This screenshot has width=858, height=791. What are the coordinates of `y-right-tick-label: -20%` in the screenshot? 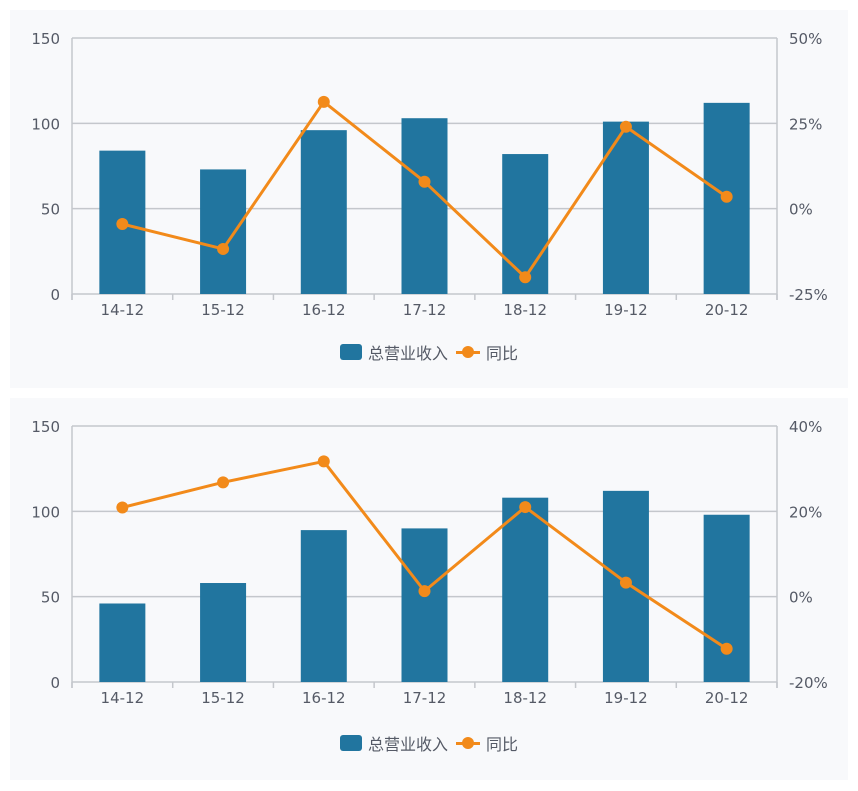 It's located at (808, 683).